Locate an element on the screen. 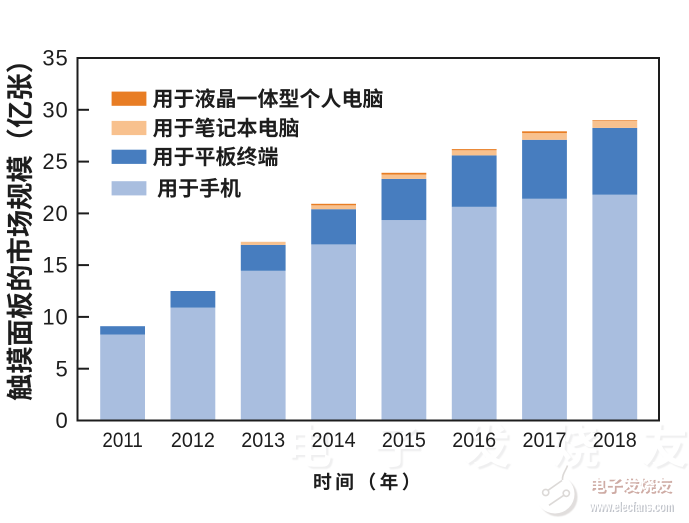  svg-text: 2011 is located at coordinates (122, 440).